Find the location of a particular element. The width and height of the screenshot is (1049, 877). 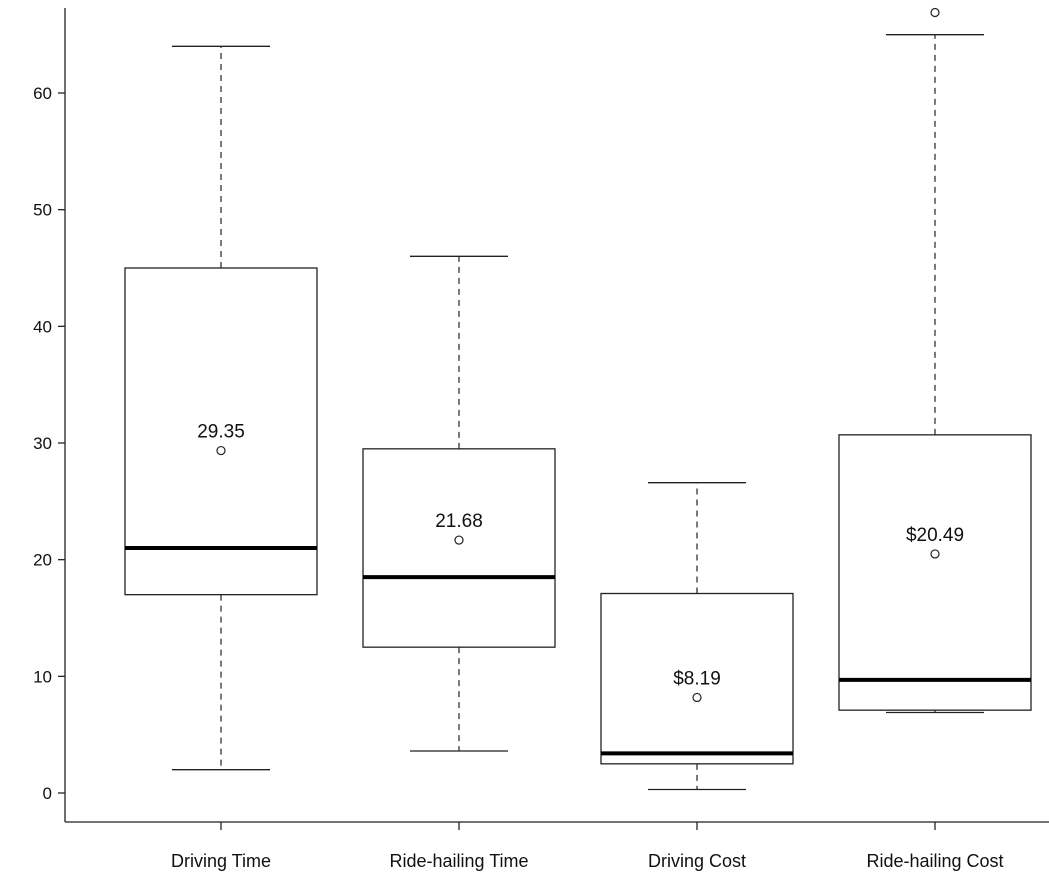

y-tick-label: 0 is located at coordinates (47, 793).